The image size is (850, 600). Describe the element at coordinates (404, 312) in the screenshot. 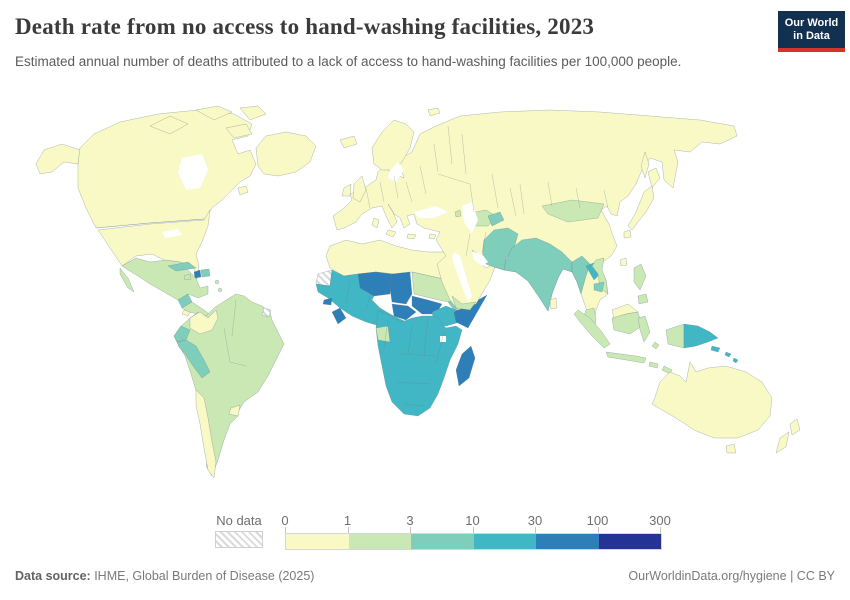

I see `country-central-african-republic` at that location.